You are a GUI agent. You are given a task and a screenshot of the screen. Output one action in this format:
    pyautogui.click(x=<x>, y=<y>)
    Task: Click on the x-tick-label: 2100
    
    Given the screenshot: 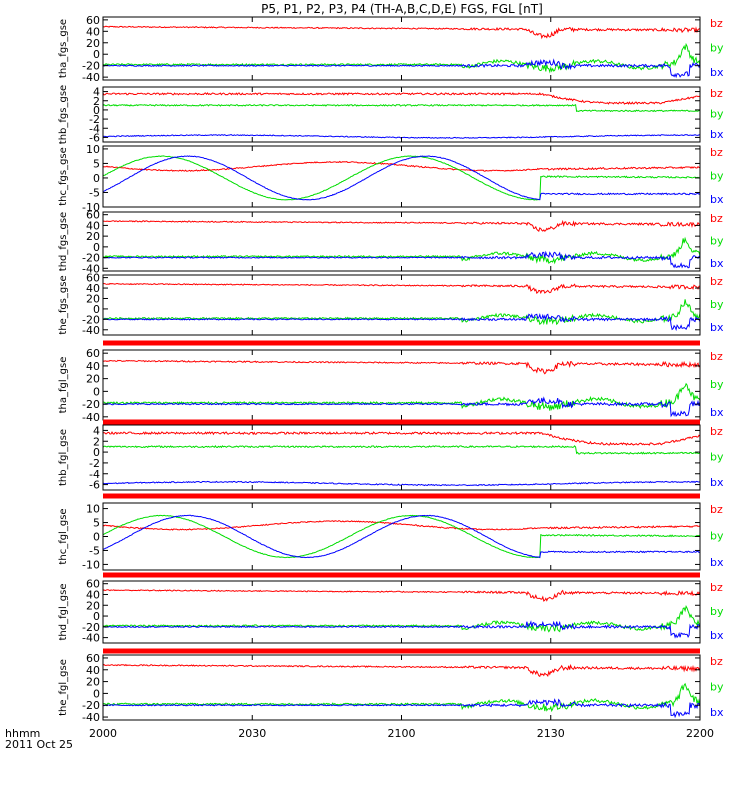 What is the action you would take?
    pyautogui.click(x=402, y=733)
    